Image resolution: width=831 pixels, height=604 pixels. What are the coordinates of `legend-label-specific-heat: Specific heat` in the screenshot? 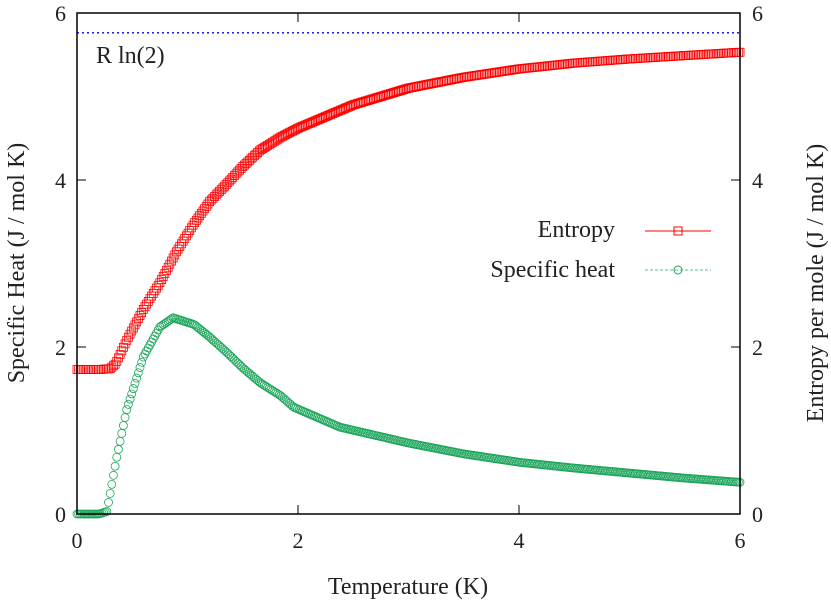 It's located at (552, 270).